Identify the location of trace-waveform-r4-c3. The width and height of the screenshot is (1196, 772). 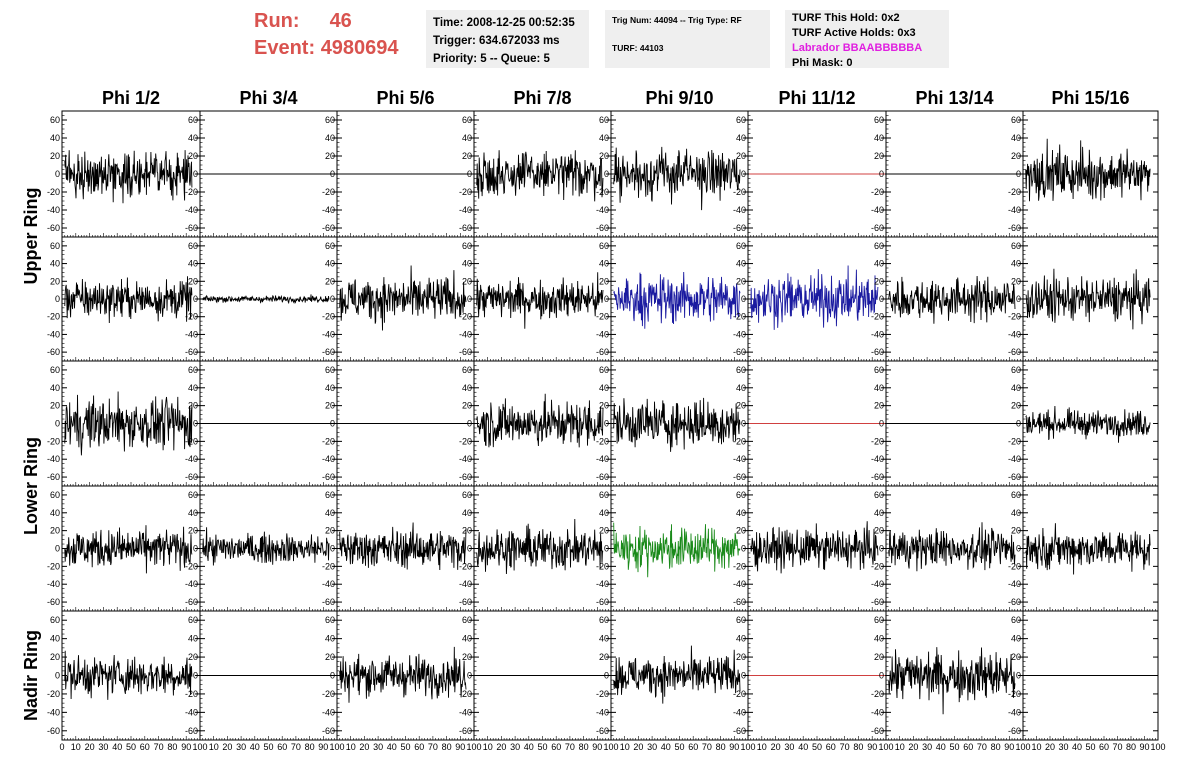
(403, 546).